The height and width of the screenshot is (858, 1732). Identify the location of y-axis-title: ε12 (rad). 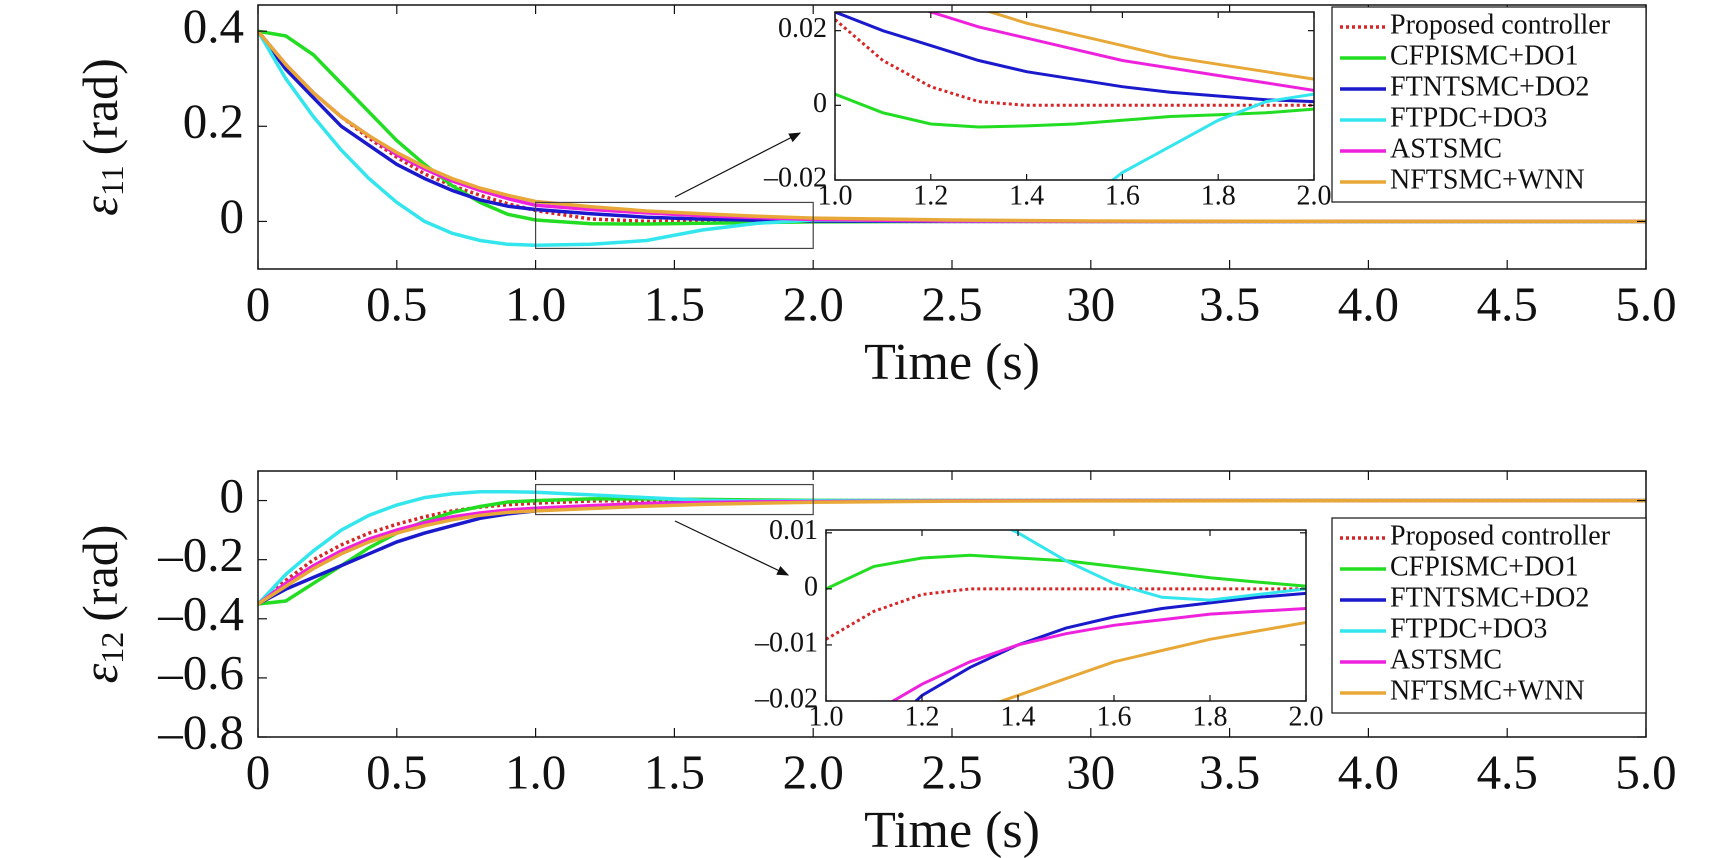
(101, 604).